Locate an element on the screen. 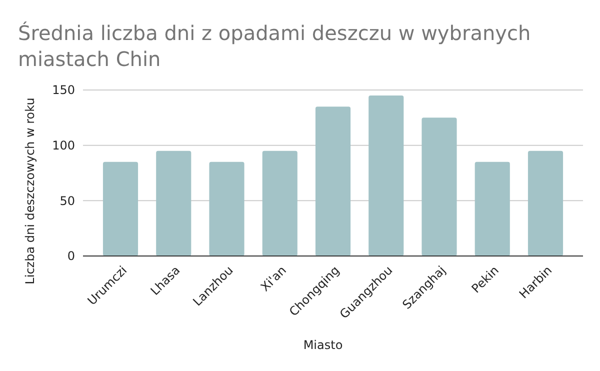  y-tick-label: 100 is located at coordinates (63, 145).